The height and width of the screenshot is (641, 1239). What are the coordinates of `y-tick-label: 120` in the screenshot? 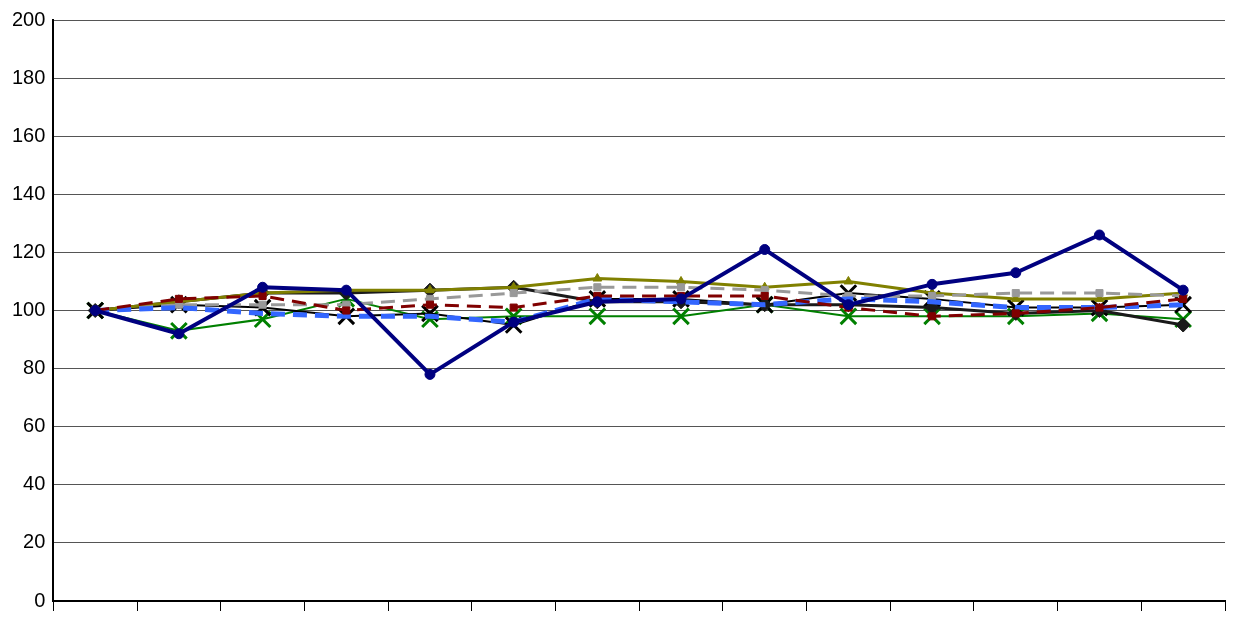 It's located at (28, 250).